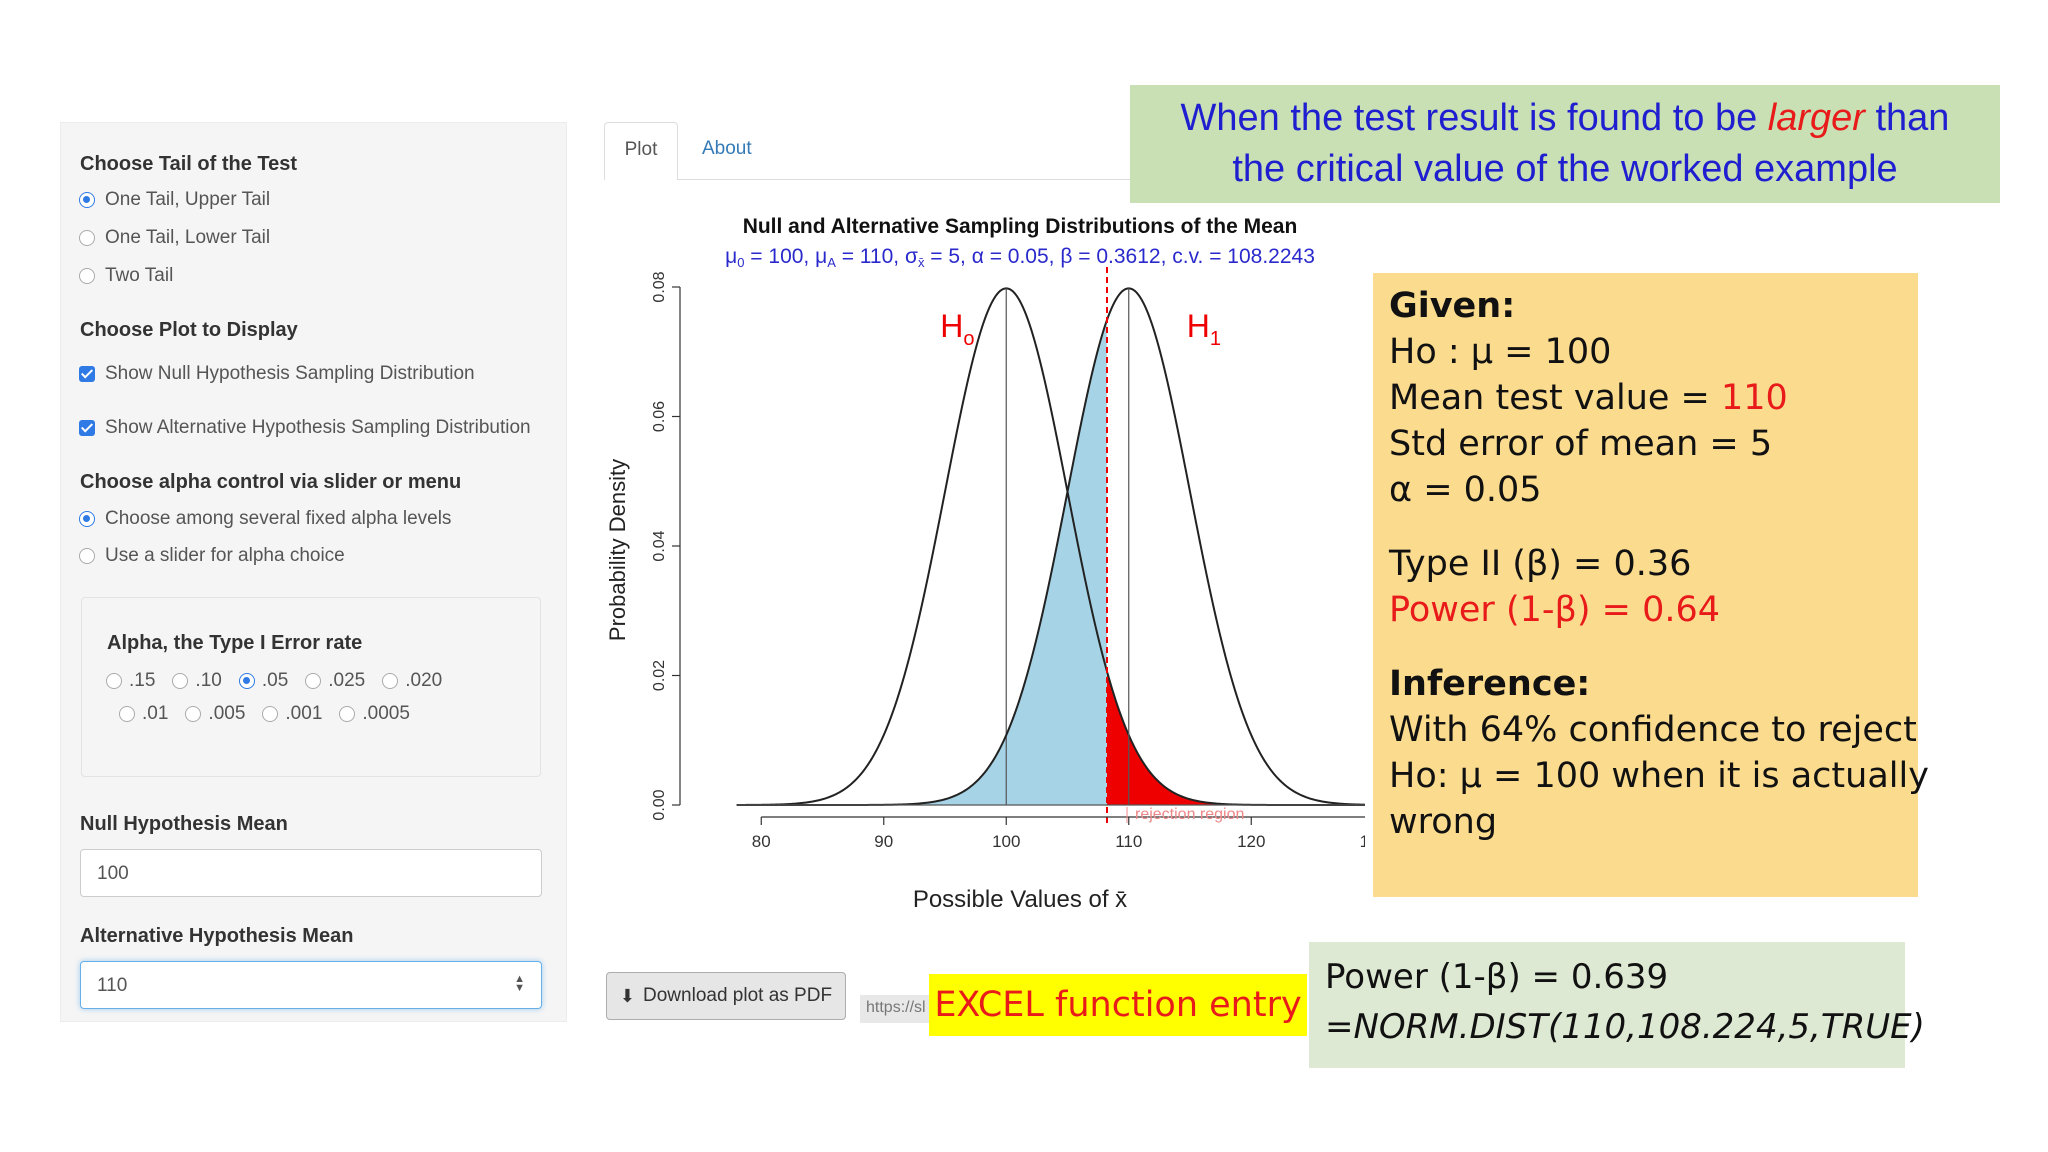  Describe the element at coordinates (900, 1009) in the screenshot. I see `url-link: https://sl` at that location.